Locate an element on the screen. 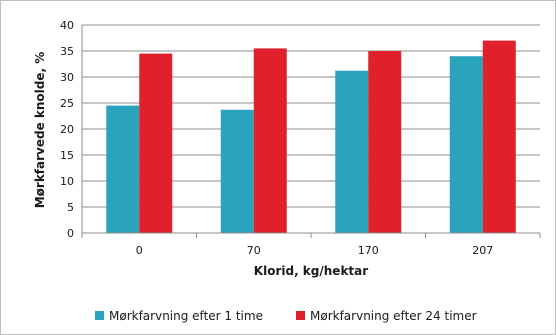 The width and height of the screenshot is (556, 335). x-tick-label: 0 is located at coordinates (139, 250).